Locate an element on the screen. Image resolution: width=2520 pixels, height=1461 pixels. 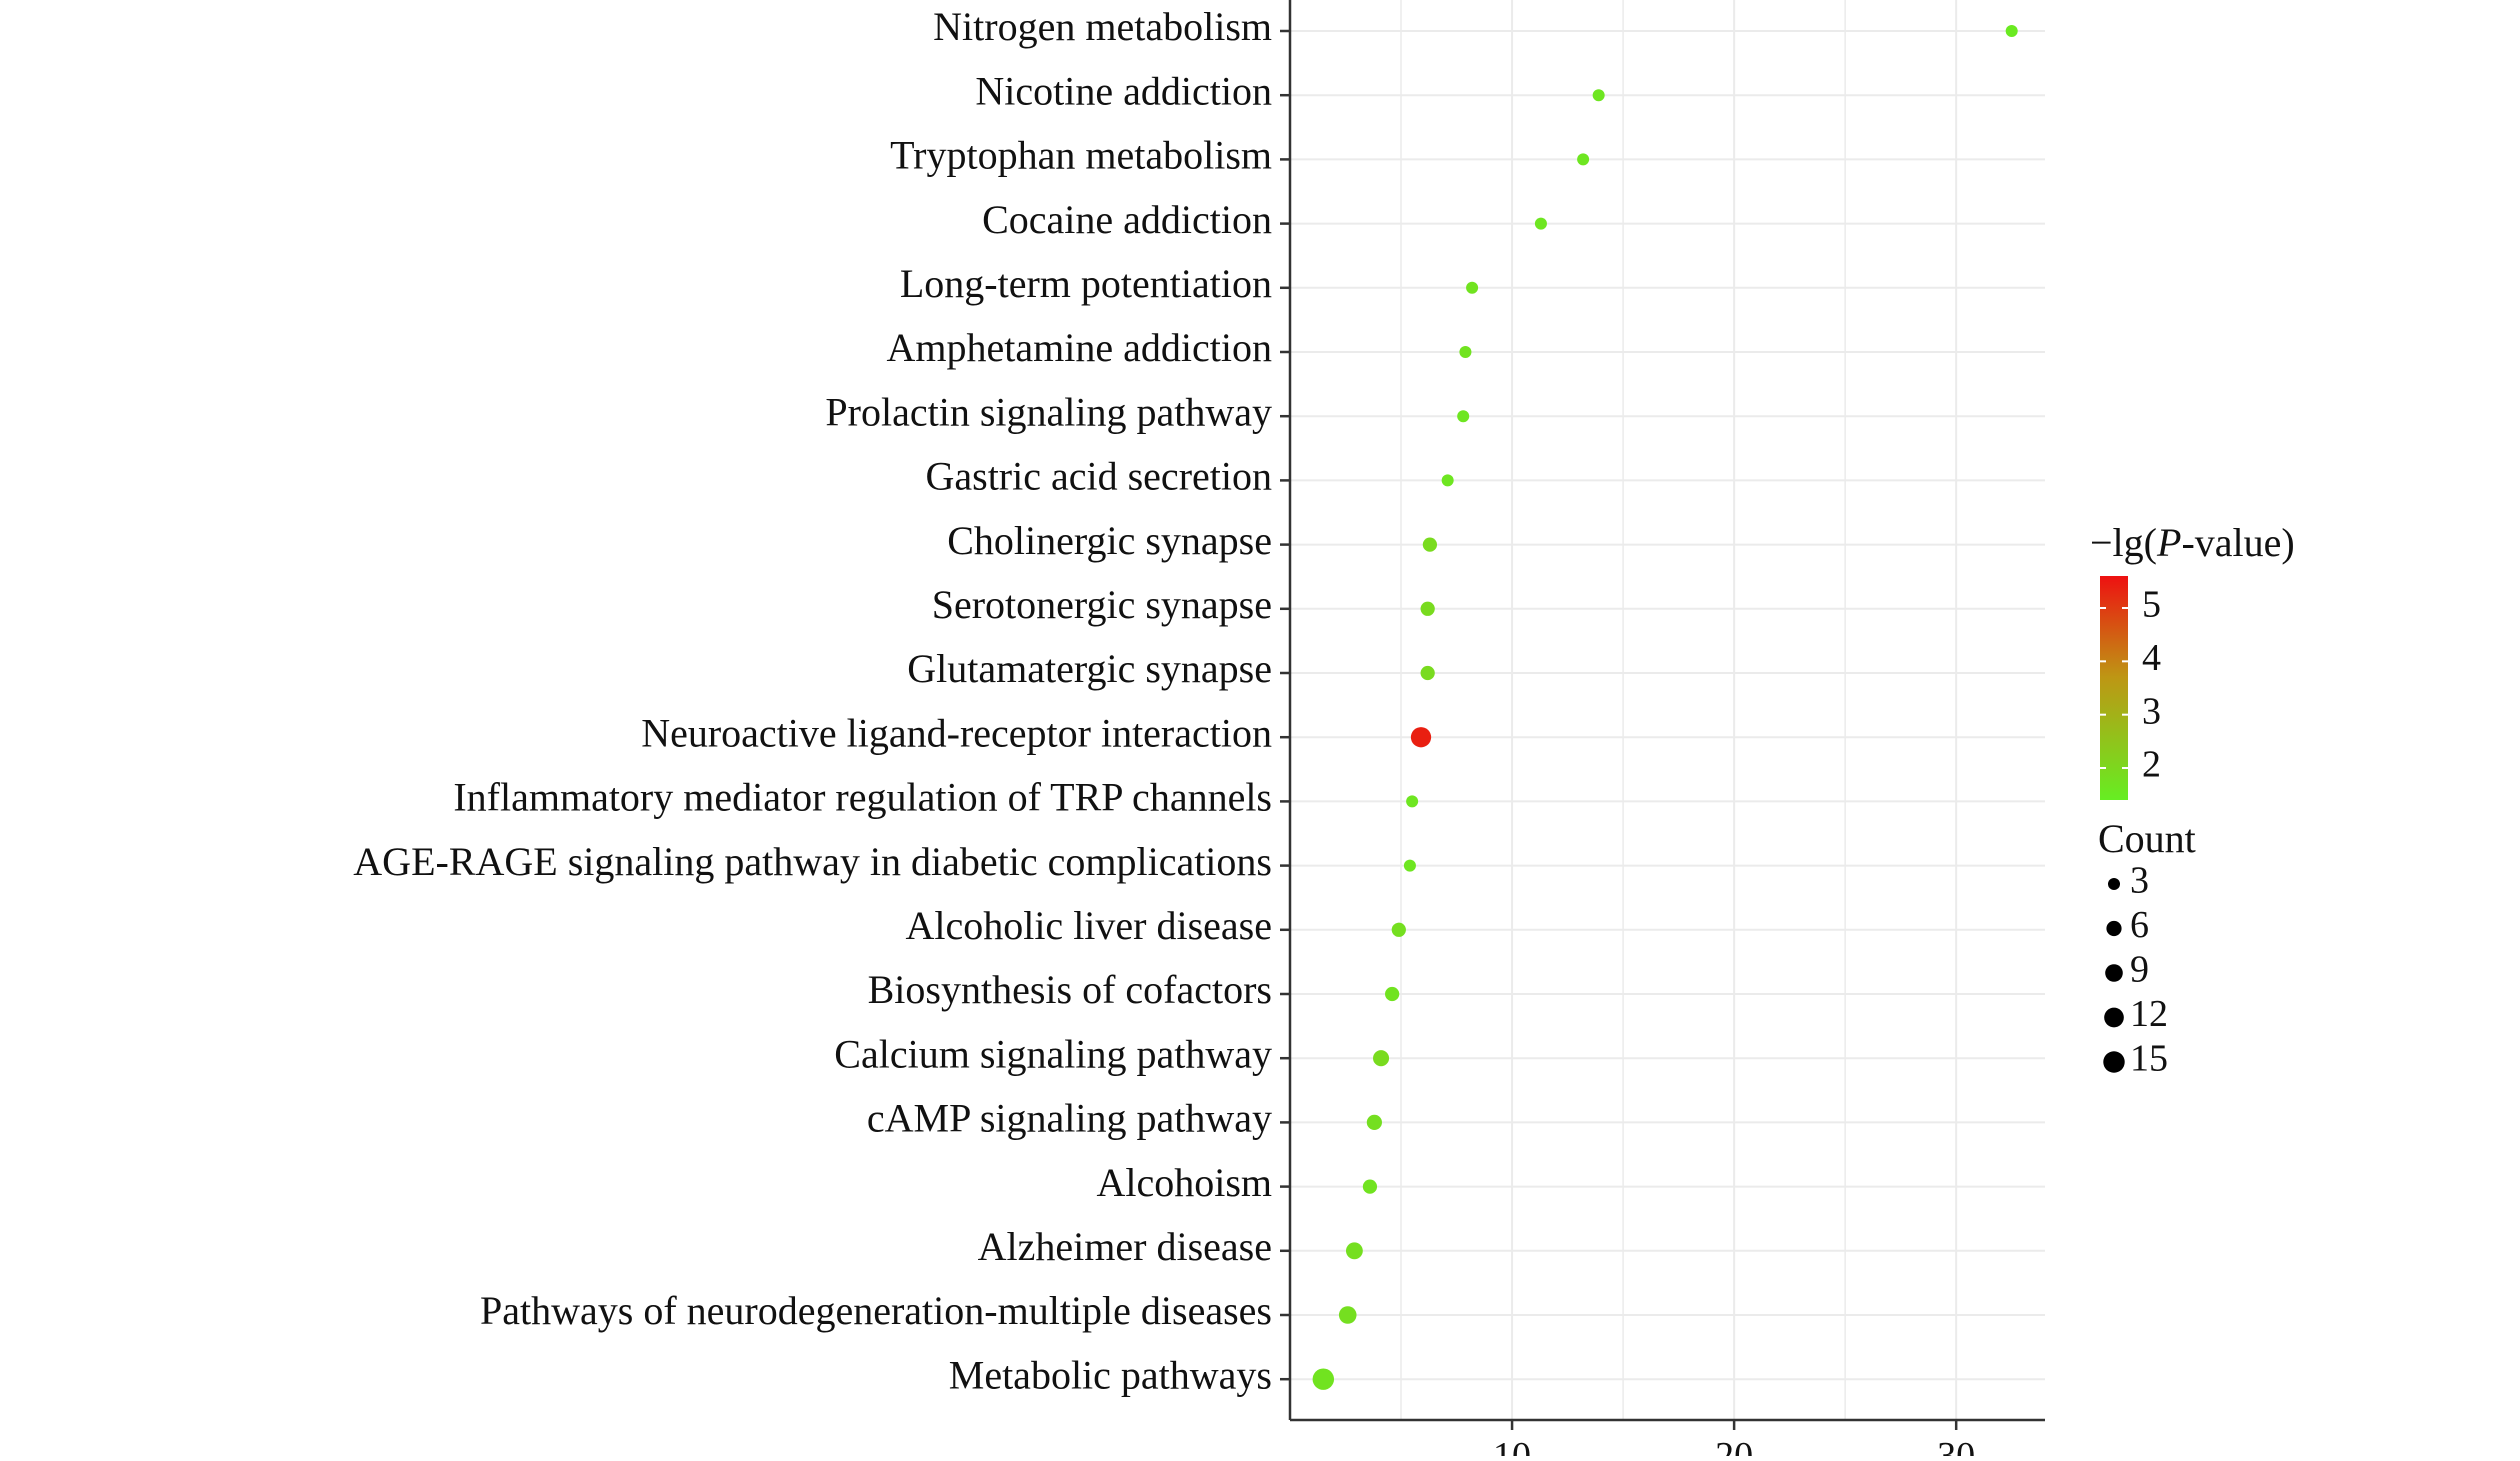
x-tick-label: 10 is located at coordinates (1512, 1445).